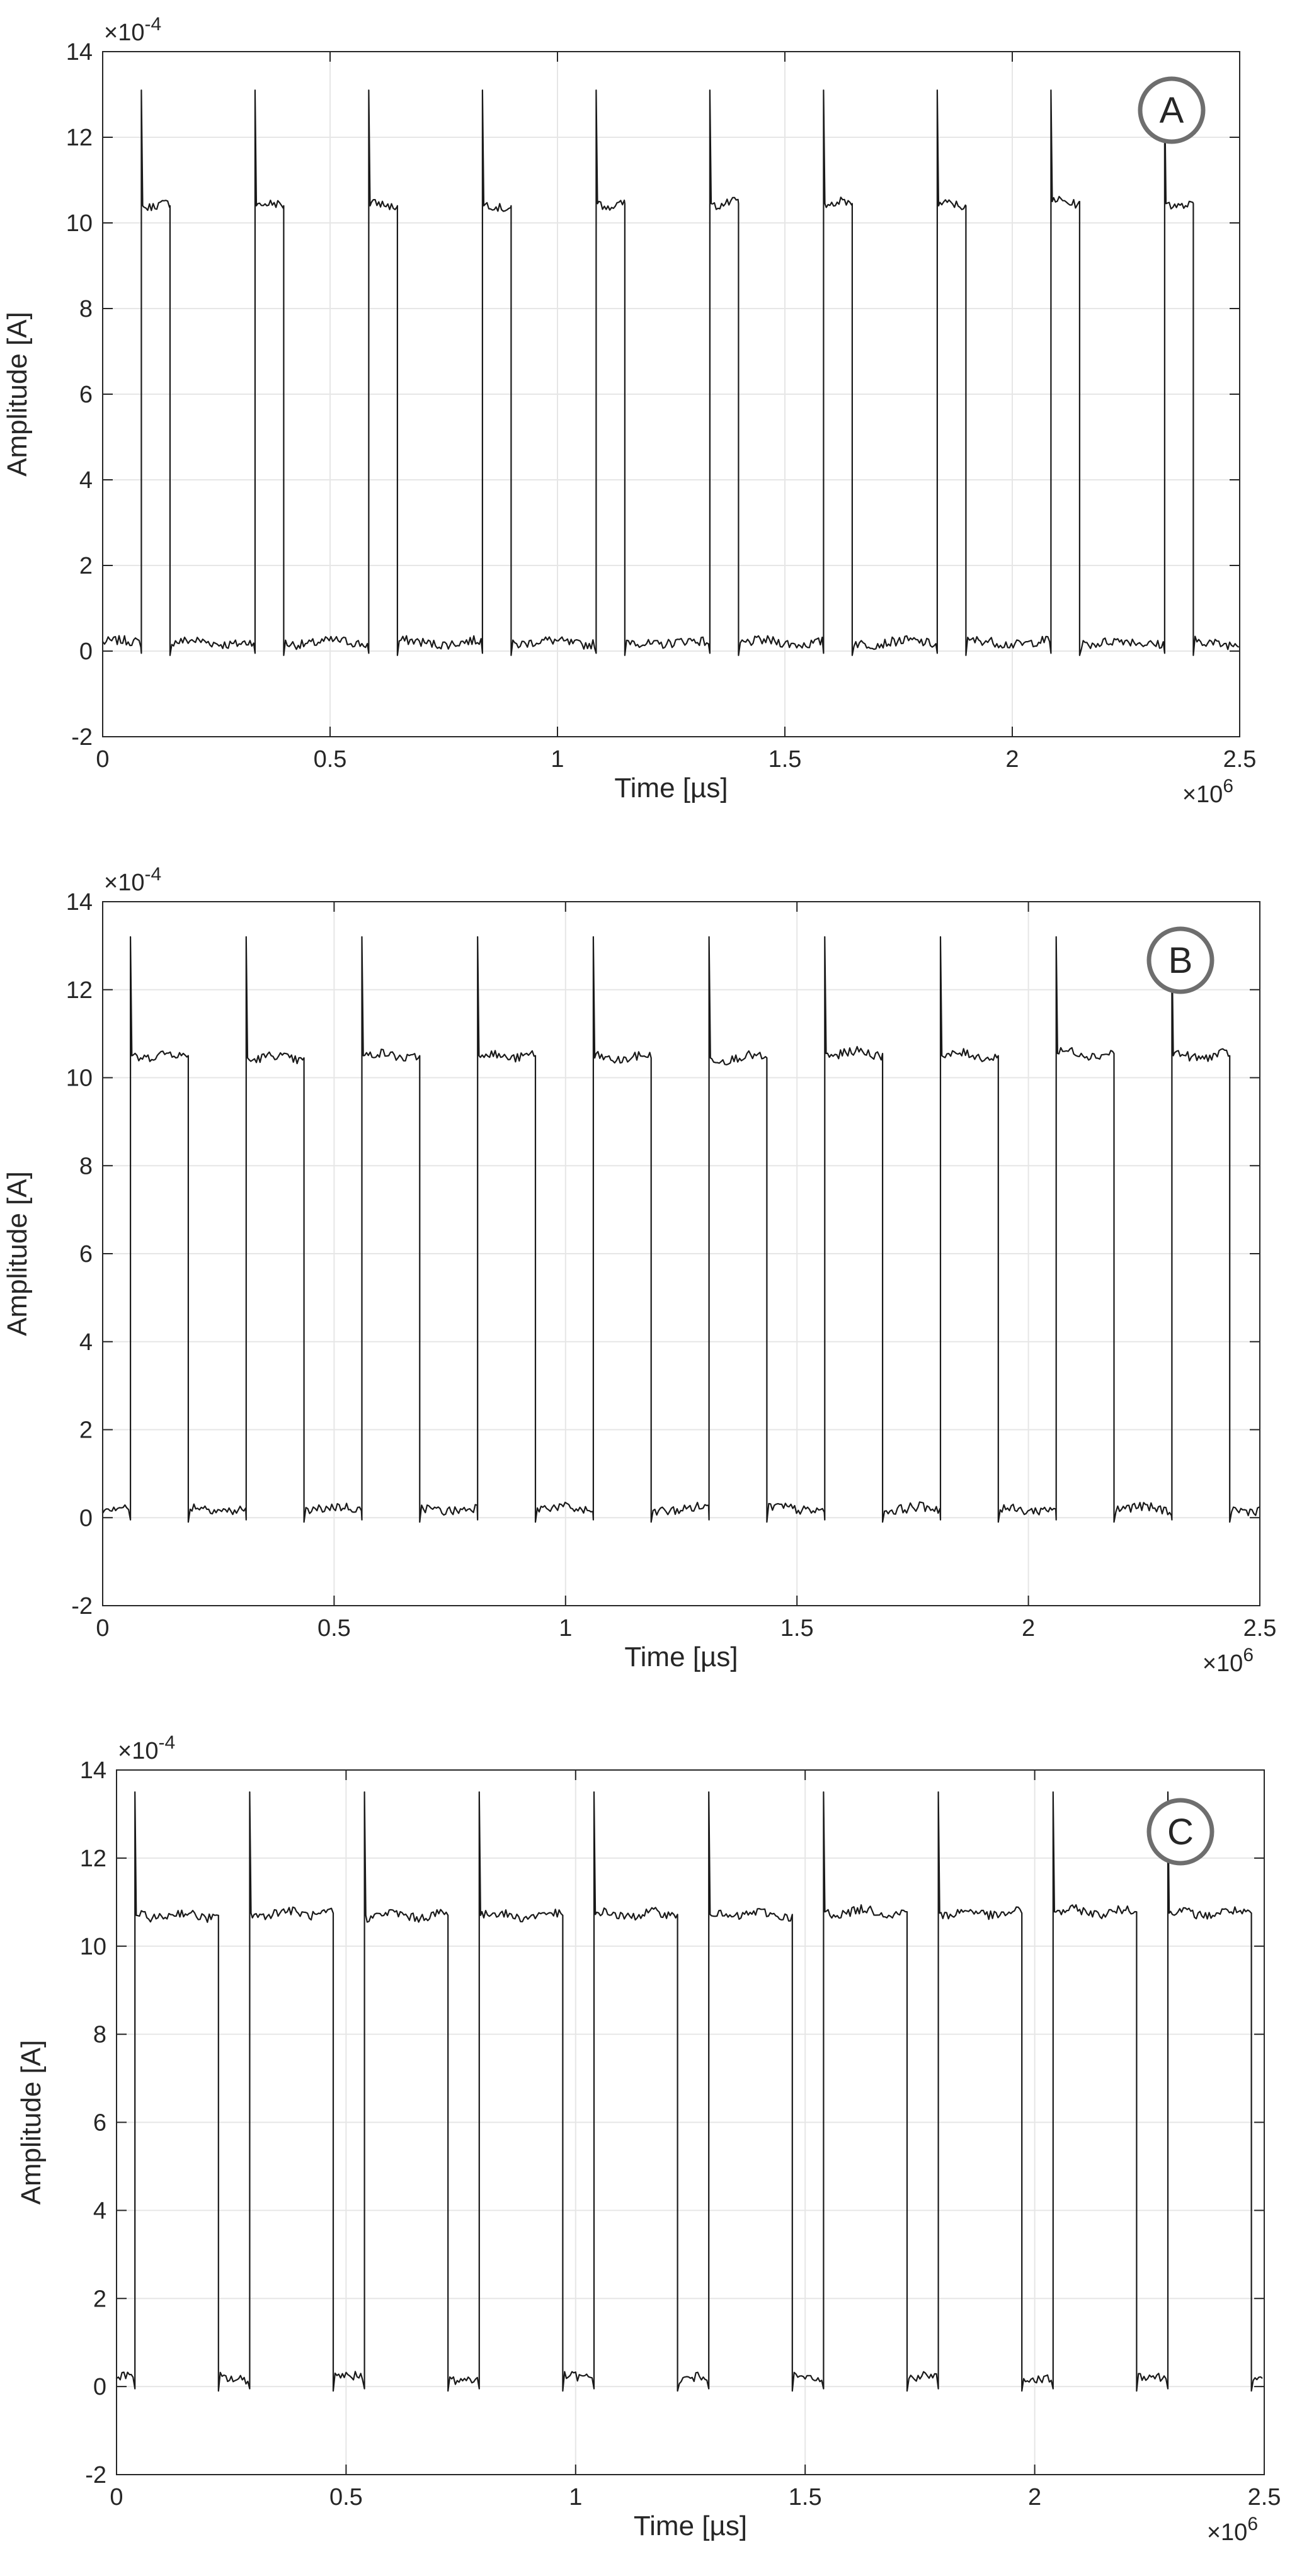  I want to click on panel-label: B, so click(1180, 960).